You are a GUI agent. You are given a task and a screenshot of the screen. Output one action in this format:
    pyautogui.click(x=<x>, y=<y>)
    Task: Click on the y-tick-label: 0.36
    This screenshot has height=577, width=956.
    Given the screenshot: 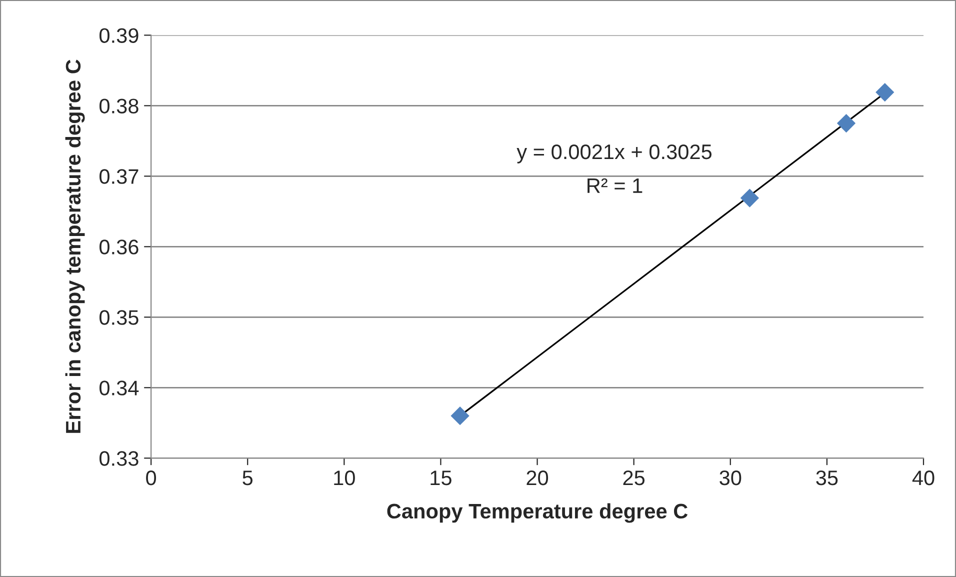 What is the action you would take?
    pyautogui.click(x=119, y=247)
    